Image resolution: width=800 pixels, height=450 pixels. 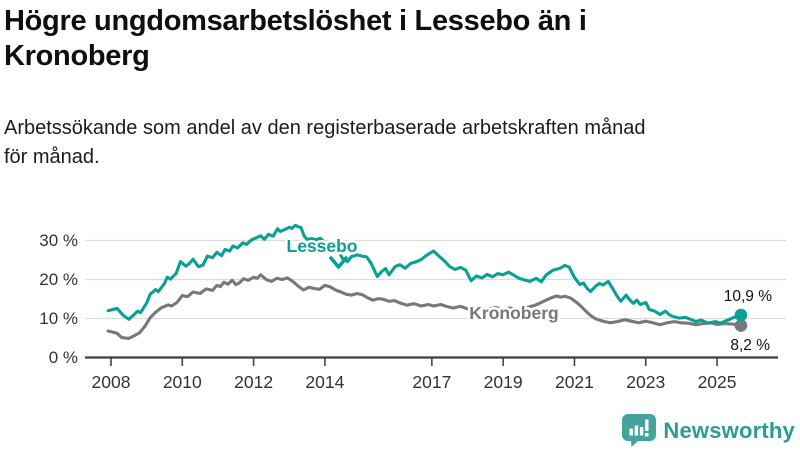 I want to click on x-tick-label: 2023, so click(x=645, y=382).